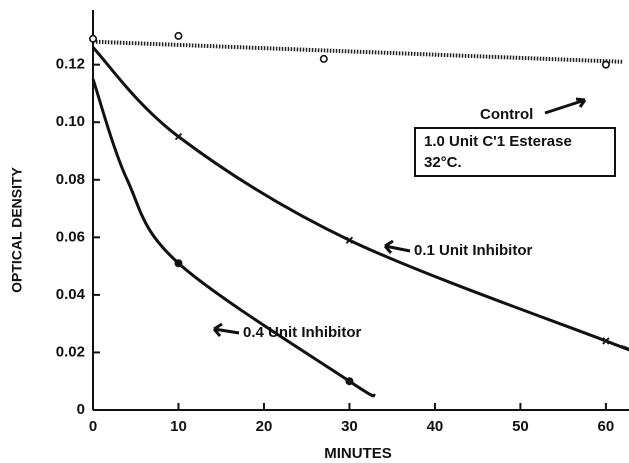 This screenshot has width=629, height=463. What do you see at coordinates (435, 426) in the screenshot?
I see `x-tick-label: 40` at bounding box center [435, 426].